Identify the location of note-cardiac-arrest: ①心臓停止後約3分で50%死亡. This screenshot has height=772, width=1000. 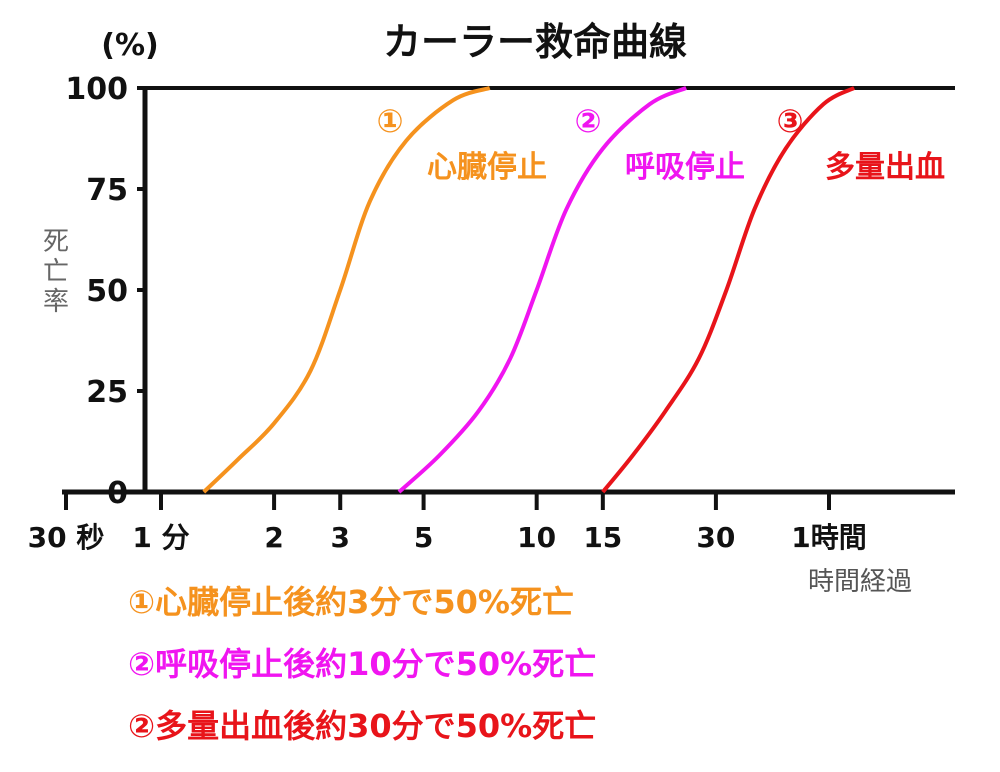
(351, 602).